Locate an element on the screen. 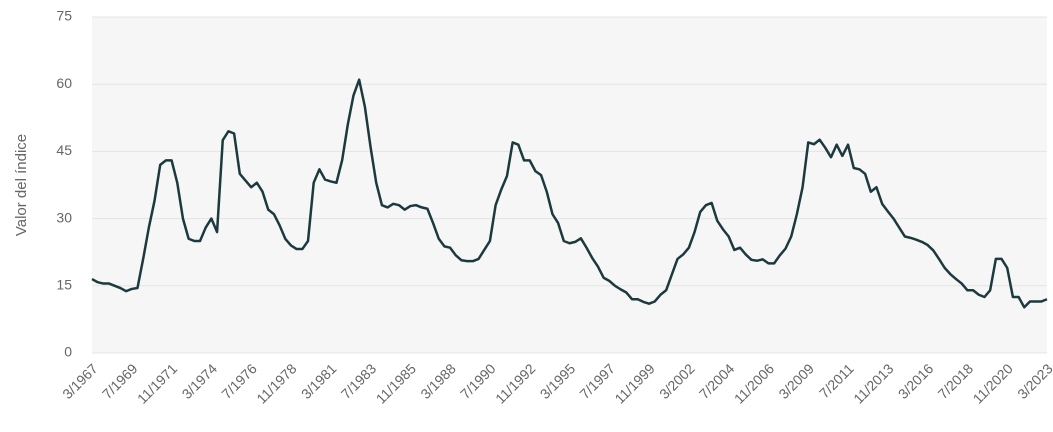  x-tick-label: 3/1981 is located at coordinates (319, 381).